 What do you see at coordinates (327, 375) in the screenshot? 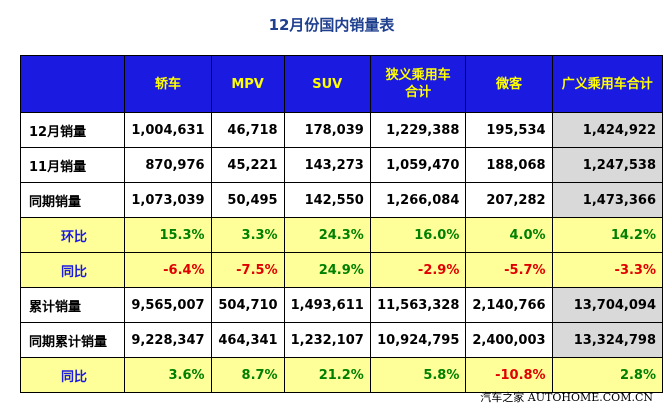
I see `table-cell: 21.2%` at bounding box center [327, 375].